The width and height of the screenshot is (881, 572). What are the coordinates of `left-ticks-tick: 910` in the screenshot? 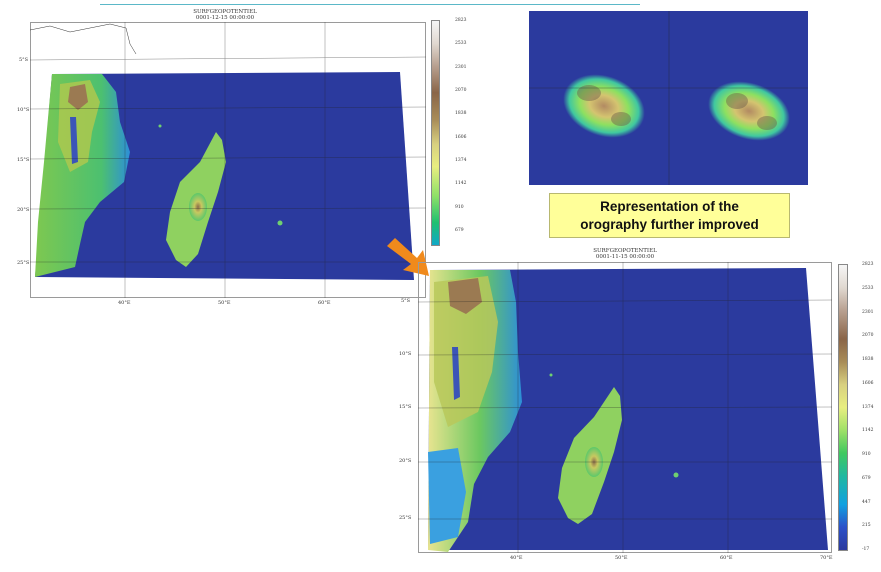 It's located at (459, 207).